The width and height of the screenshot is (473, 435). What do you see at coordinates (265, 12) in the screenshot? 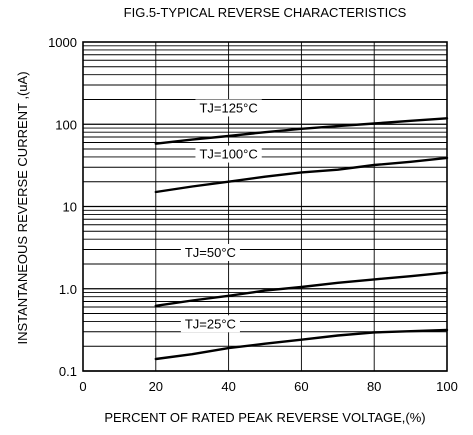
I see `chart-title: FIG.5-TYPICAL REVERSE CHARACTERISTICS` at bounding box center [265, 12].